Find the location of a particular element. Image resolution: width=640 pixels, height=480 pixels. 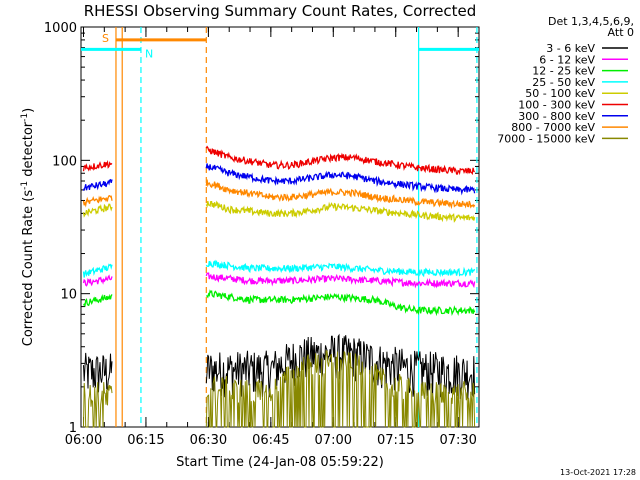

x-tick-label: 06:15 is located at coordinates (145, 440).